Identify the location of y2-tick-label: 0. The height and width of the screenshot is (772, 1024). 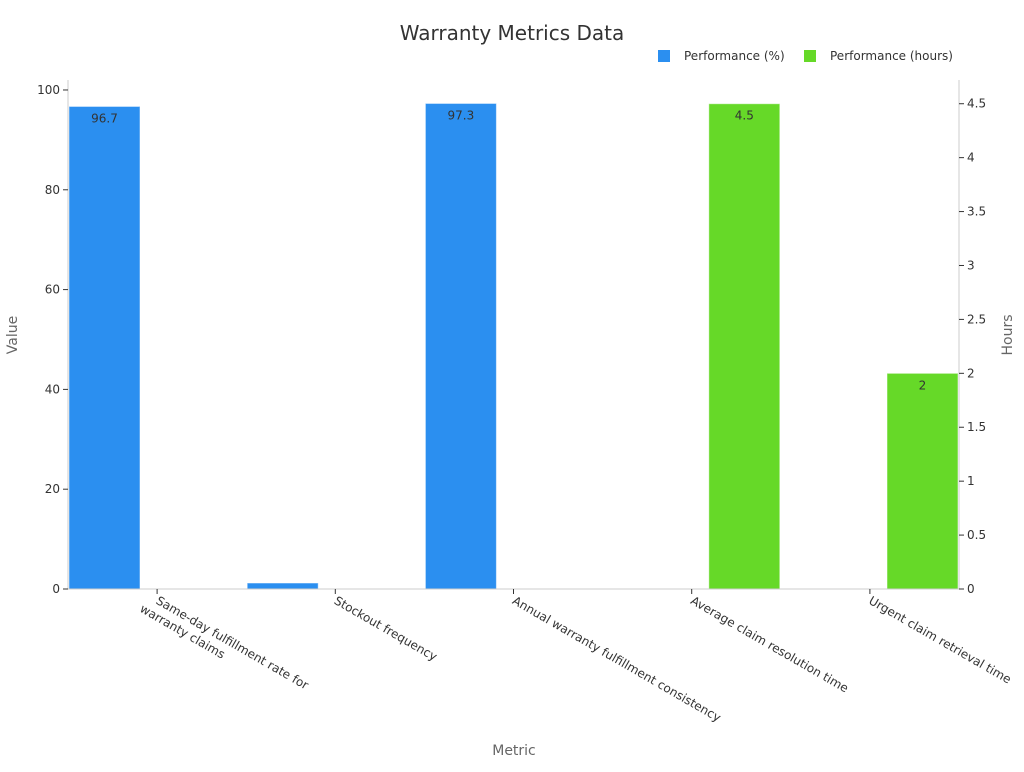
(971, 589).